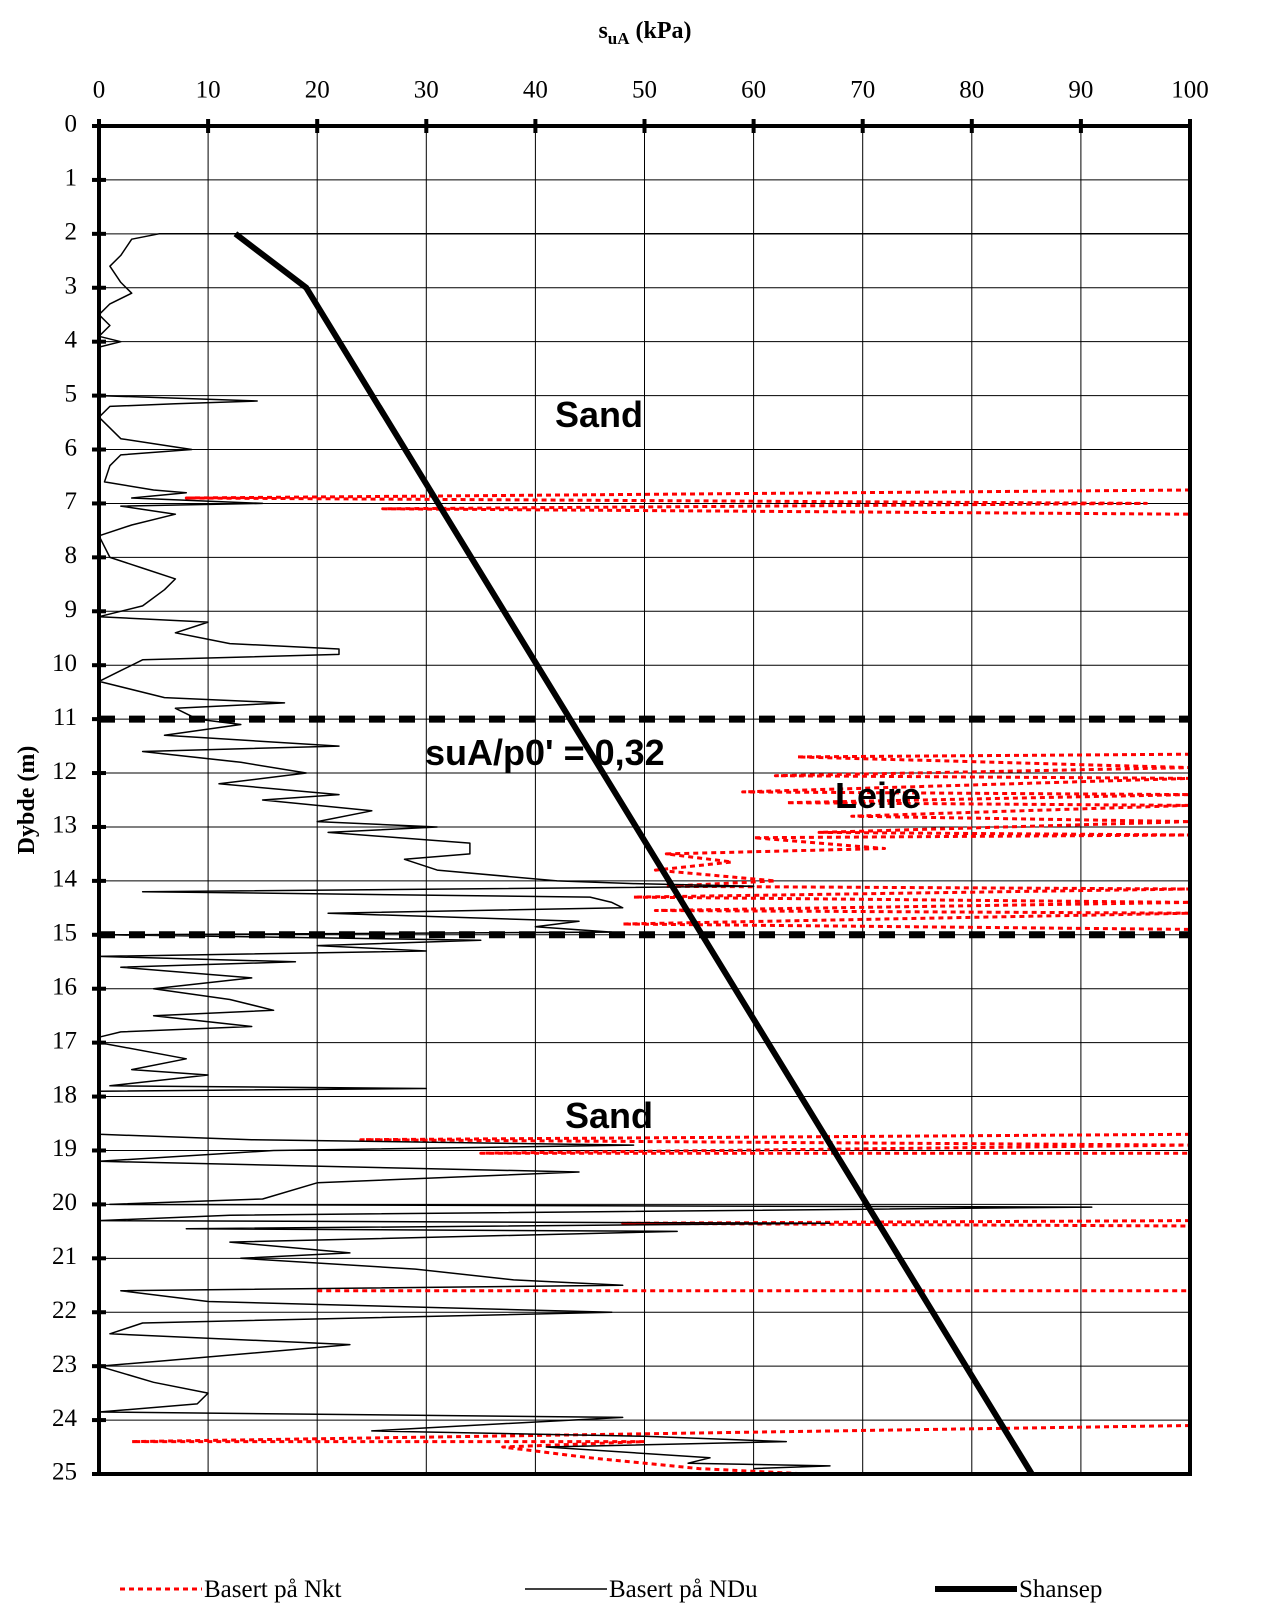 This screenshot has height=1615, width=1268. What do you see at coordinates (1080, 90) in the screenshot?
I see `x-tick-label: 90` at bounding box center [1080, 90].